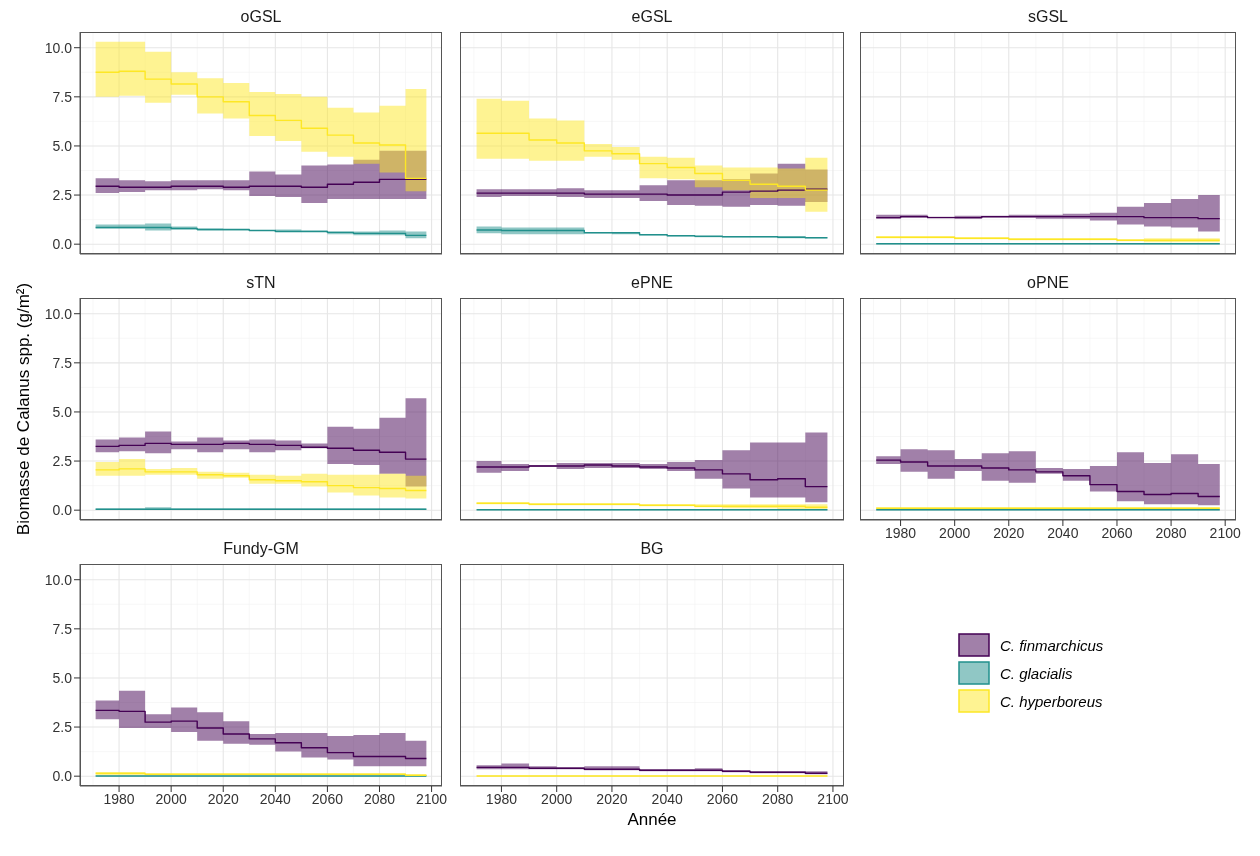  I want to click on chart-title: sGSL, so click(1048, 17).